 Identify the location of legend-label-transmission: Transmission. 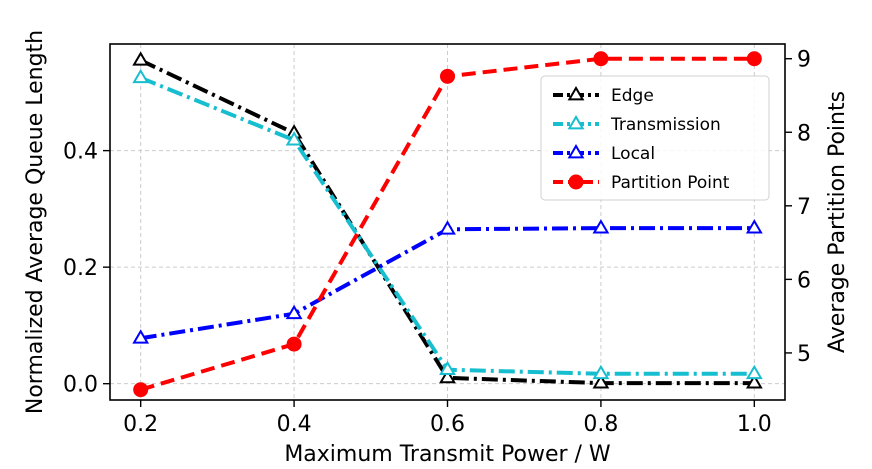
(665, 125).